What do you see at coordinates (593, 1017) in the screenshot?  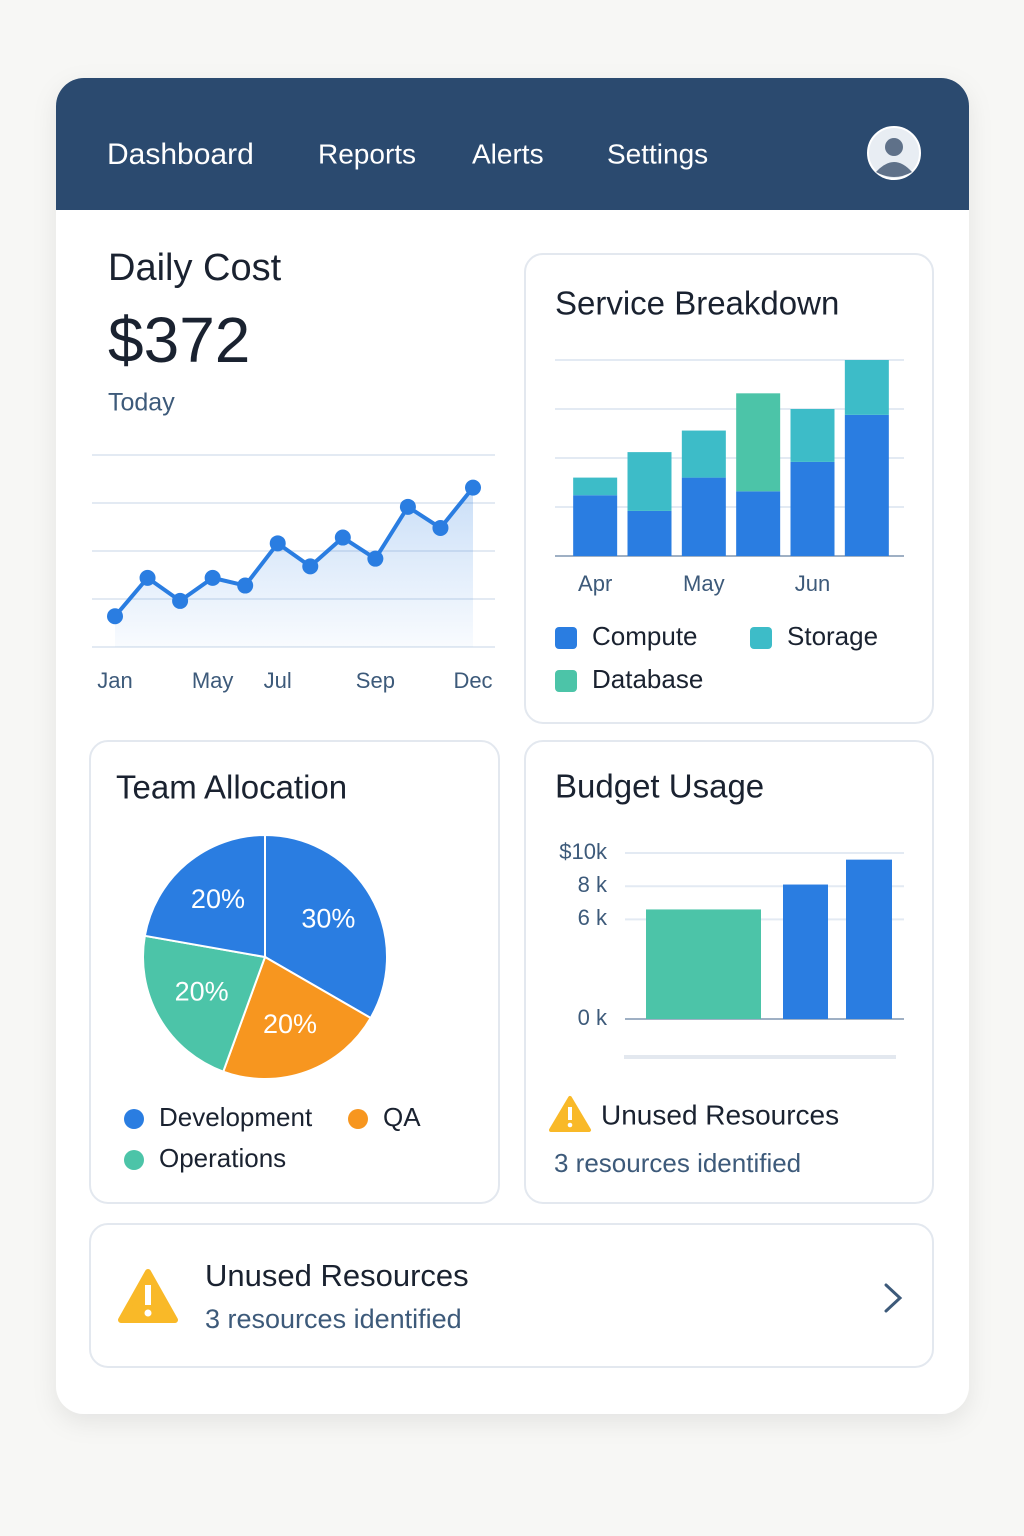 I see `y-tick-label: 0 k` at bounding box center [593, 1017].